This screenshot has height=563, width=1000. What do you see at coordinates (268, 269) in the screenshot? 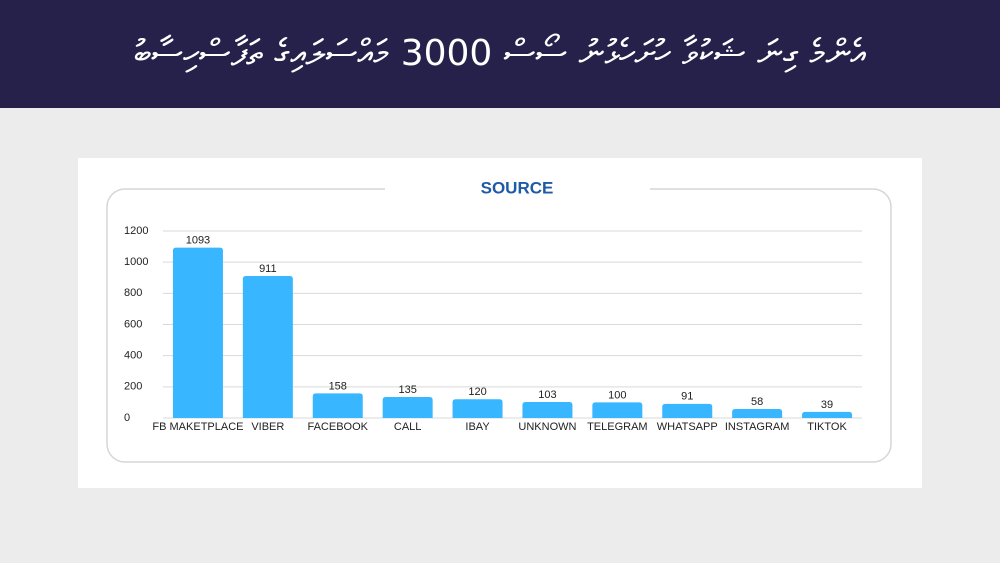
I see `value-label: 911` at bounding box center [268, 269].